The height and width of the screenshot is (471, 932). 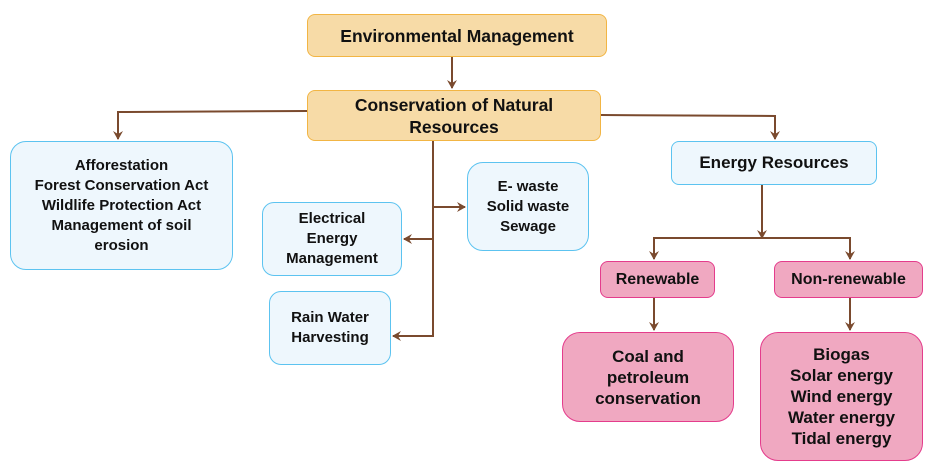 What do you see at coordinates (528, 226) in the screenshot?
I see `waste-item: Sewage` at bounding box center [528, 226].